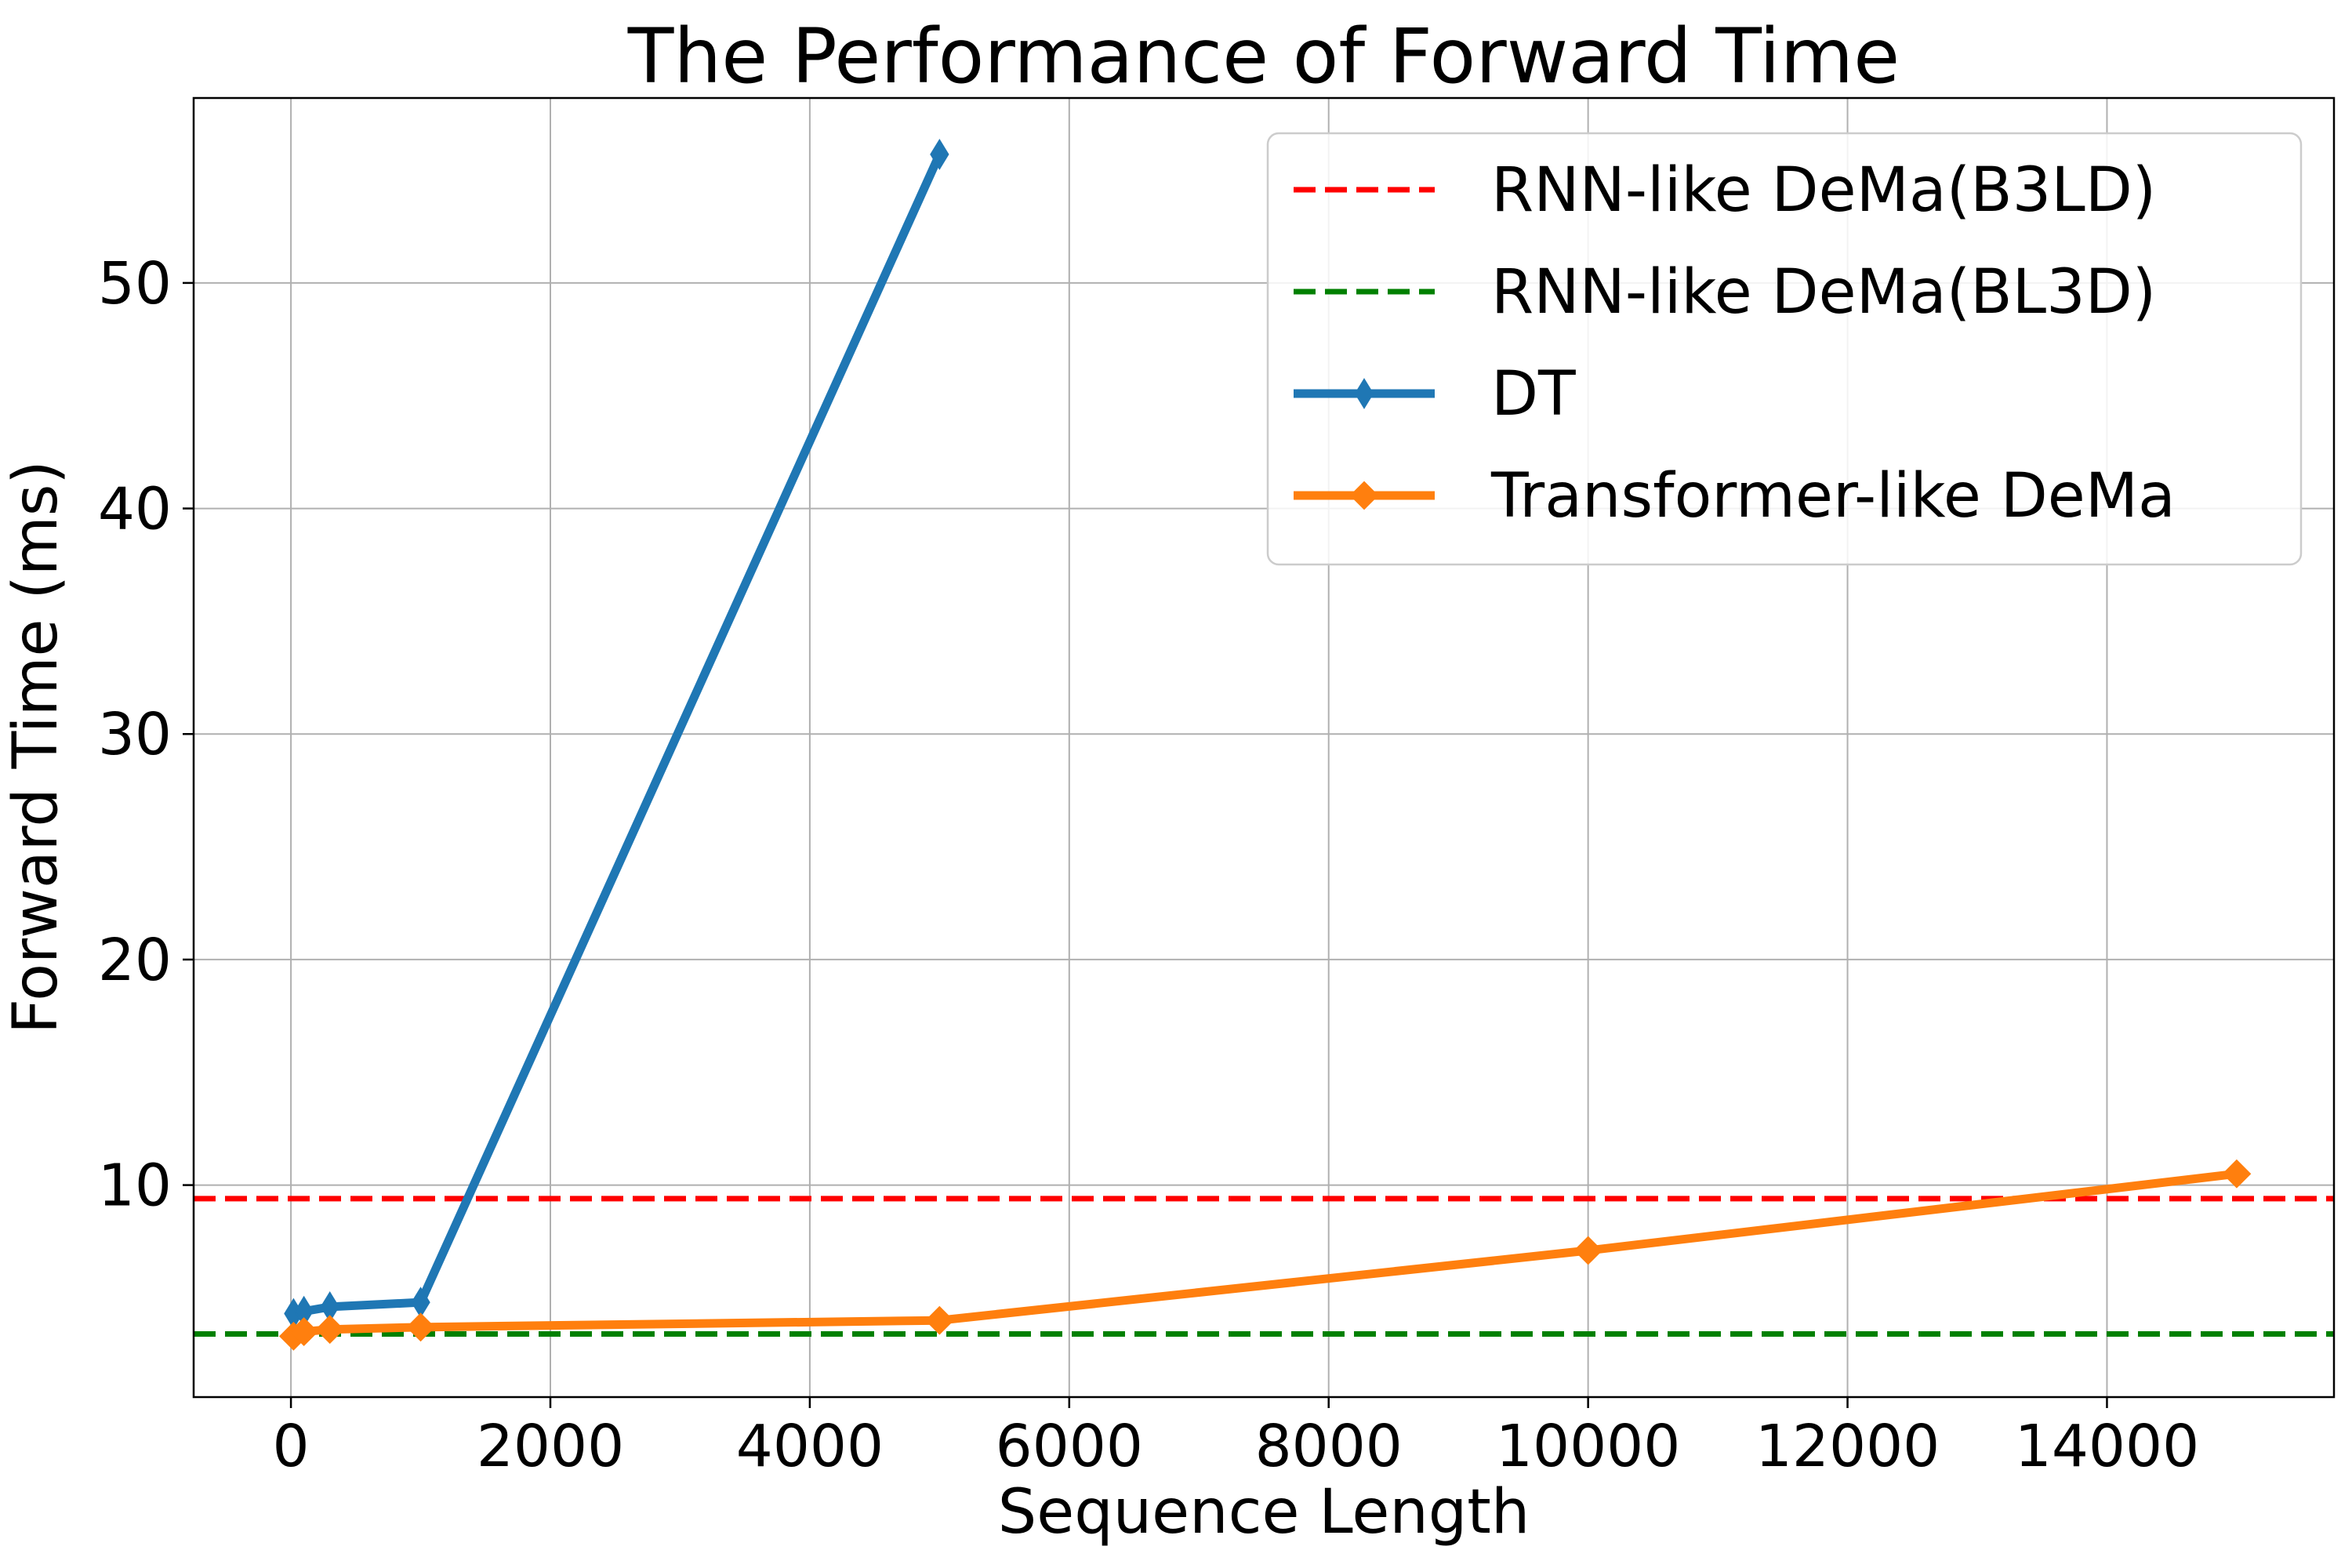 The width and height of the screenshot is (2352, 1568). Describe the element at coordinates (1263, 56) in the screenshot. I see `chart-title: The Performance of Forward Time` at that location.